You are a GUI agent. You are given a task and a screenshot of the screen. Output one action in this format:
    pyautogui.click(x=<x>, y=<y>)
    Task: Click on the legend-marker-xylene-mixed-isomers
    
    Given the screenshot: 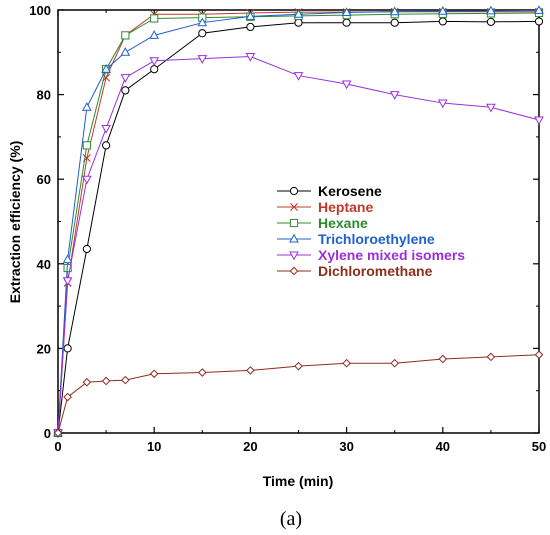 What is the action you would take?
    pyautogui.click(x=294, y=256)
    